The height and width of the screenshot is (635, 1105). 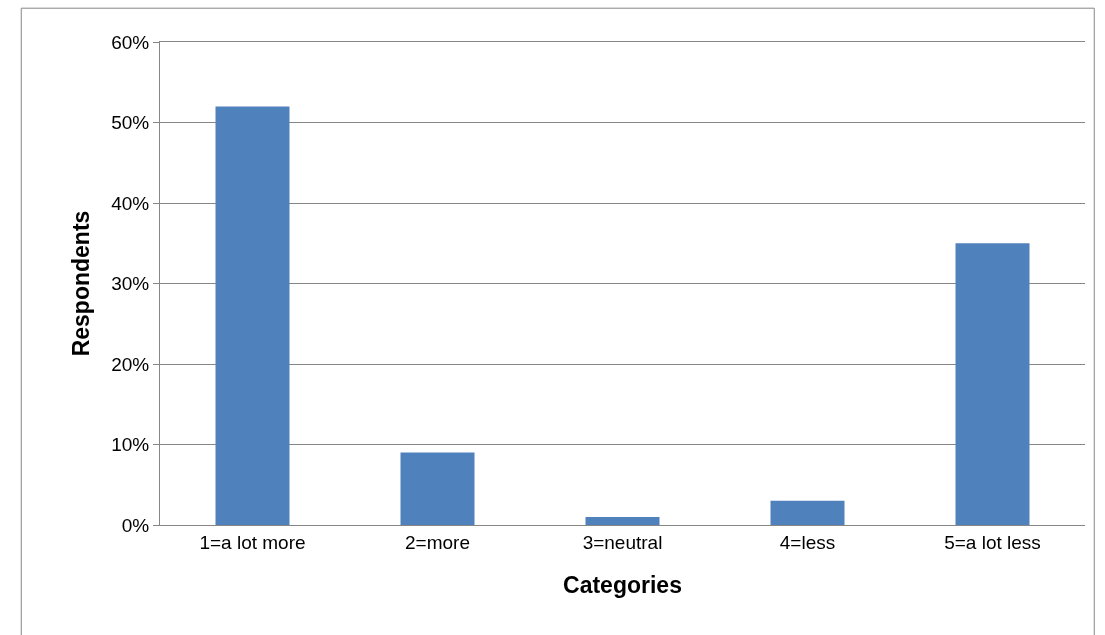 What do you see at coordinates (80, 283) in the screenshot?
I see `y-axis-title: Respondents` at bounding box center [80, 283].